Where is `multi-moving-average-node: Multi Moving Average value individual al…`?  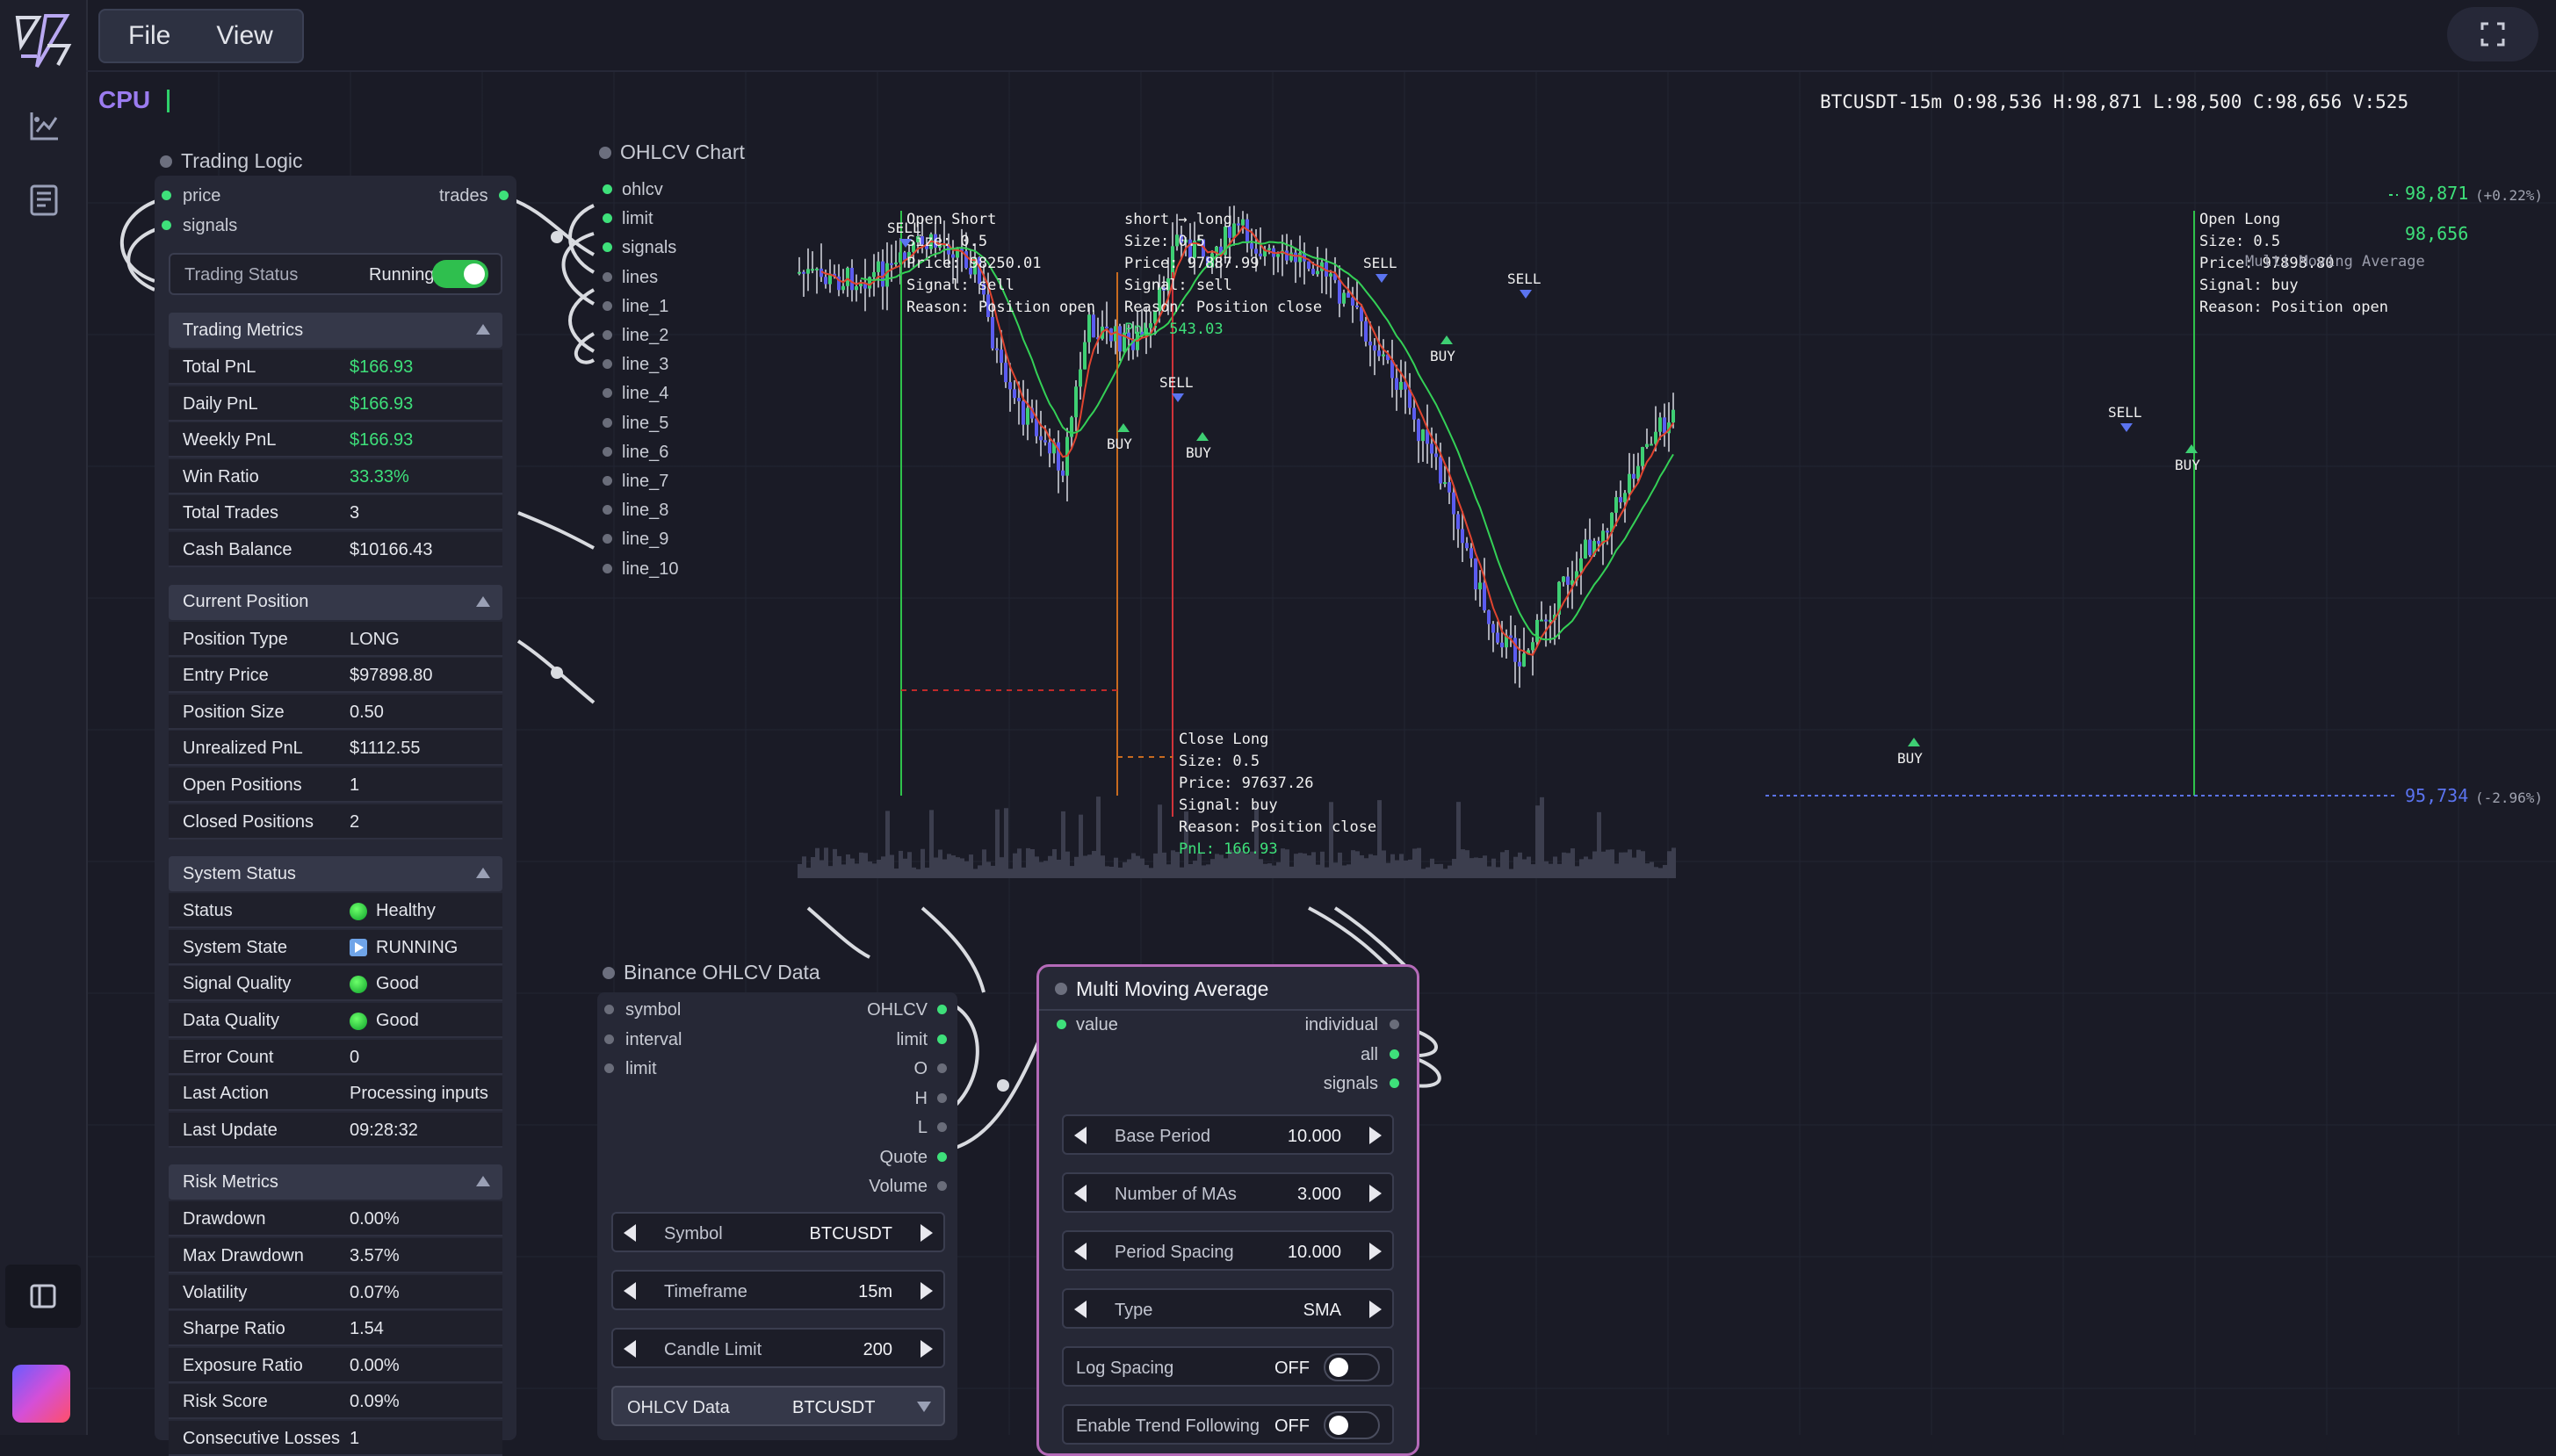 multi-moving-average-node: Multi Moving Average value individual al… is located at coordinates (1227, 1210).